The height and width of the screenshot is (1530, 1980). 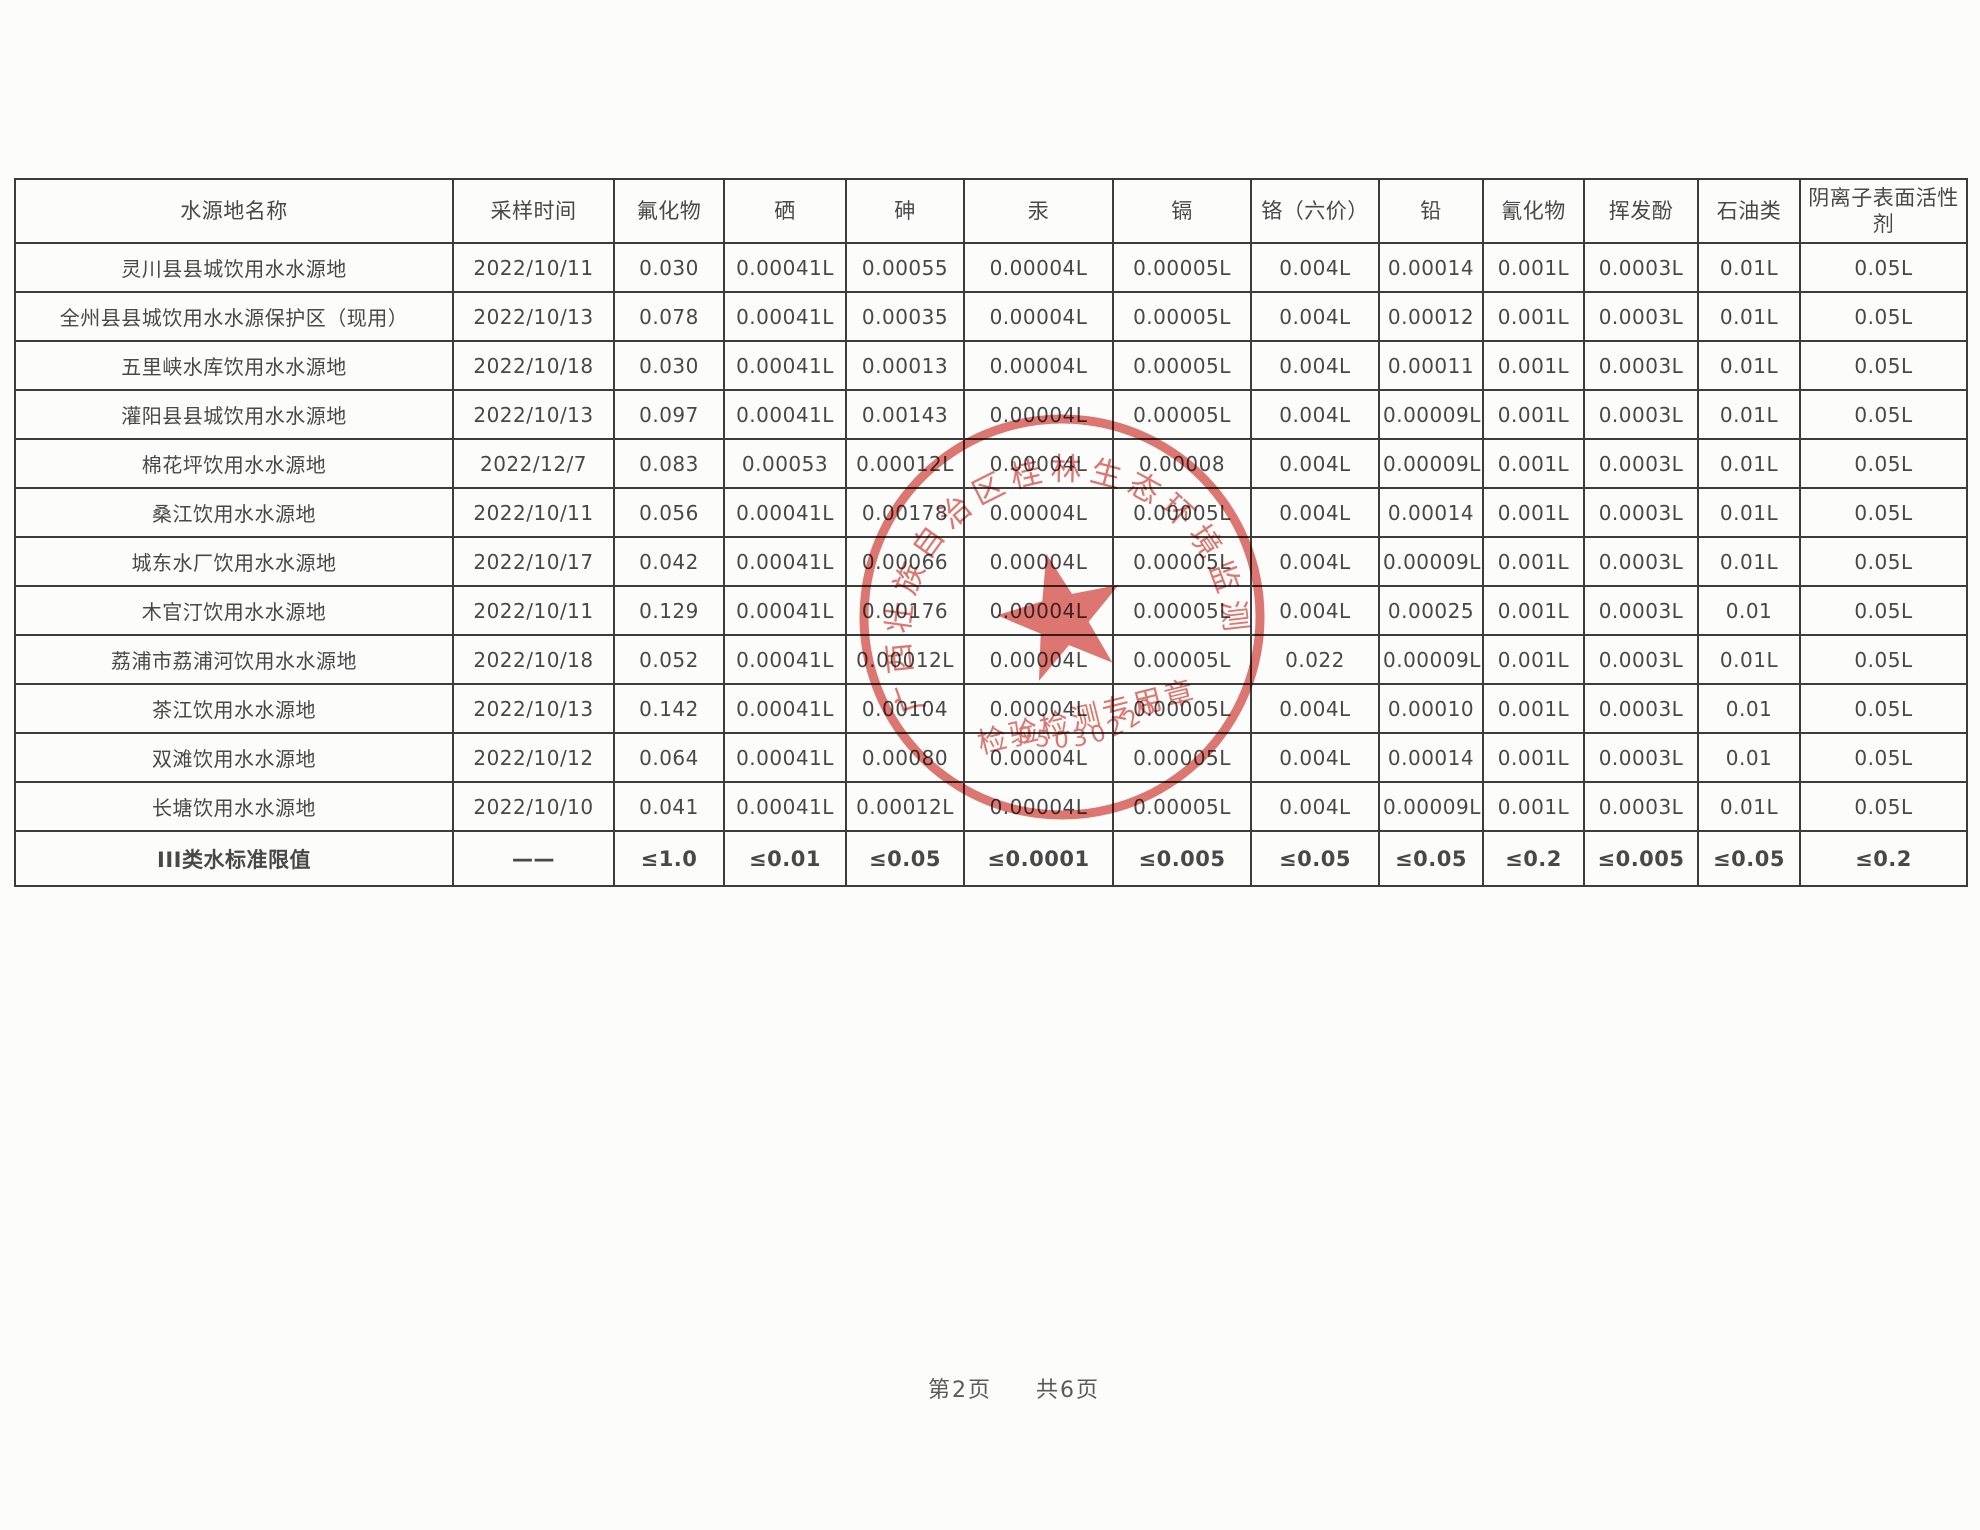 I want to click on value-cell: 0.142, so click(x=669, y=708).